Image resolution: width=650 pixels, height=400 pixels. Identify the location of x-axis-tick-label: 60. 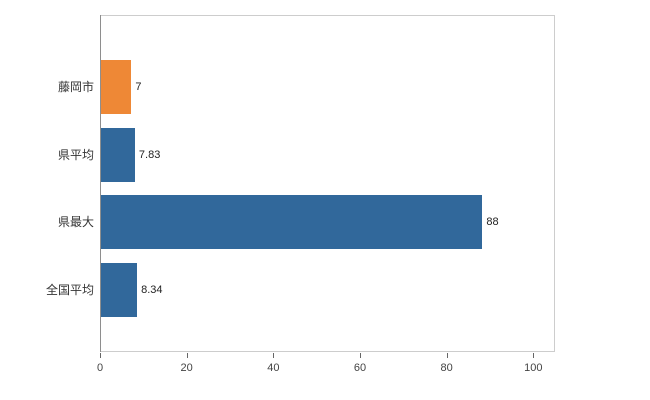
(360, 368).